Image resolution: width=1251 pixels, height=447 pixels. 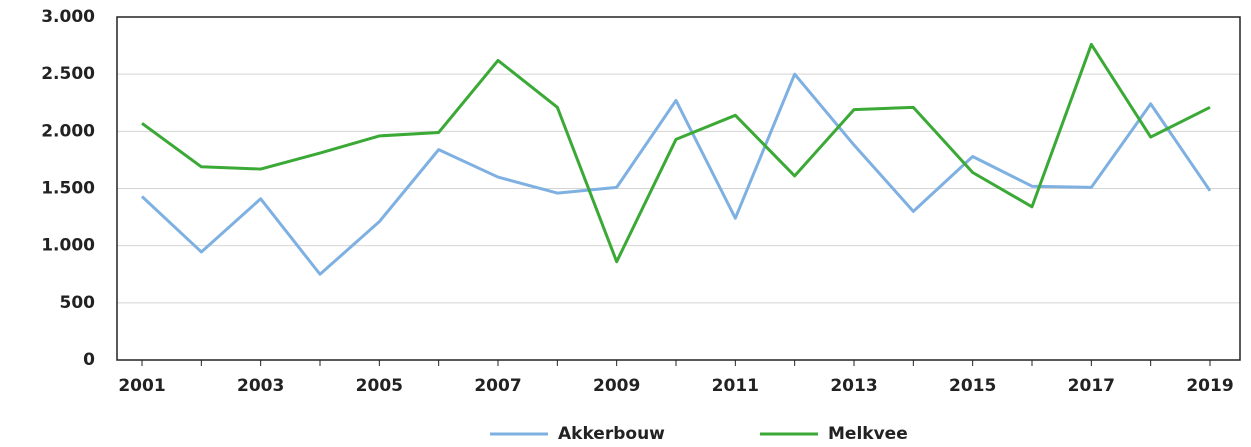 What do you see at coordinates (972, 386) in the screenshot?
I see `x-tick-label: 2015` at bounding box center [972, 386].